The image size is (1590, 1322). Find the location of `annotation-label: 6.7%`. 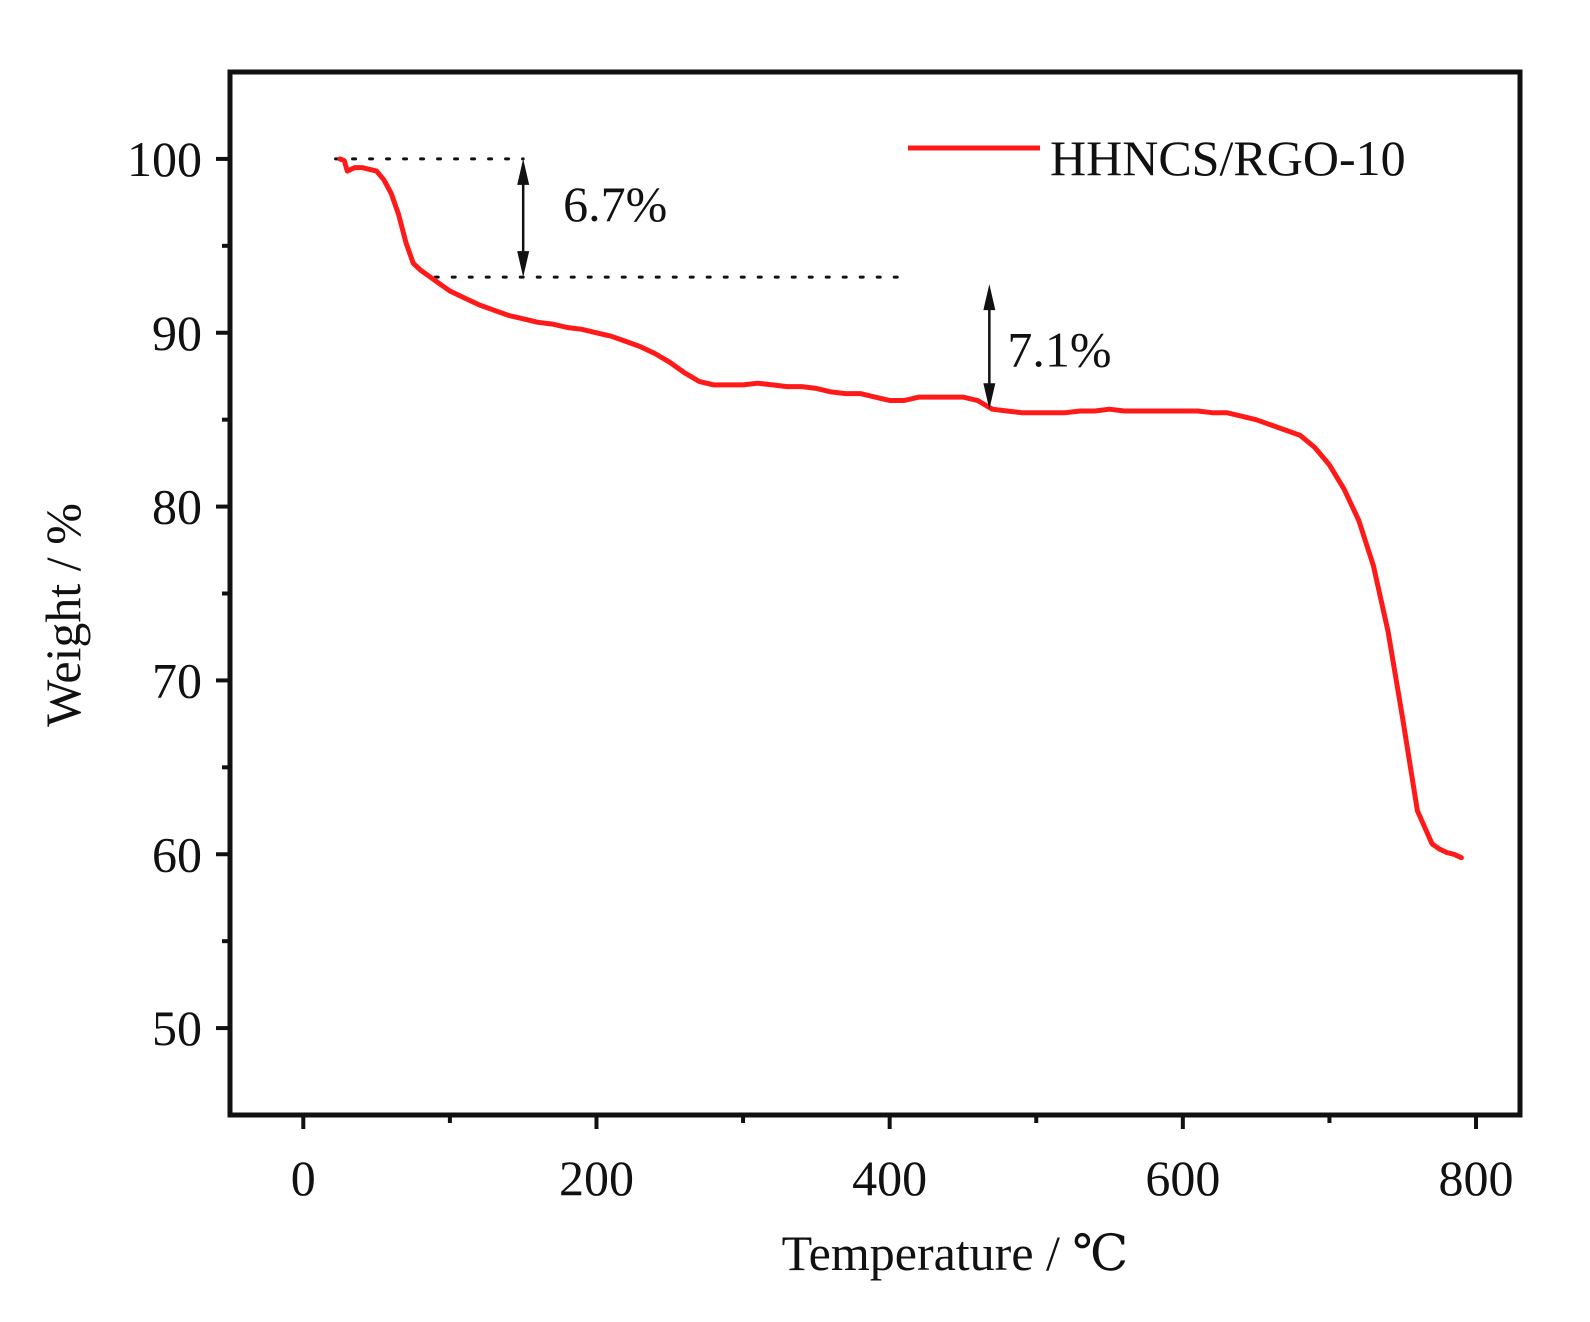

annotation-label: 6.7% is located at coordinates (615, 204).